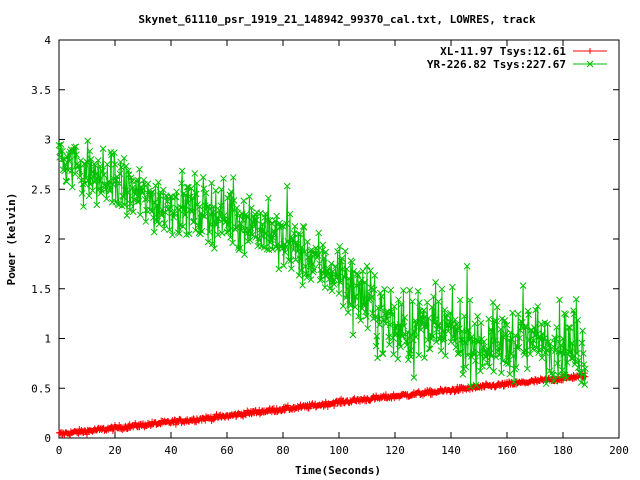 This screenshot has width=640, height=480. What do you see at coordinates (47, 339) in the screenshot?
I see `y-tick-label: 1` at bounding box center [47, 339].